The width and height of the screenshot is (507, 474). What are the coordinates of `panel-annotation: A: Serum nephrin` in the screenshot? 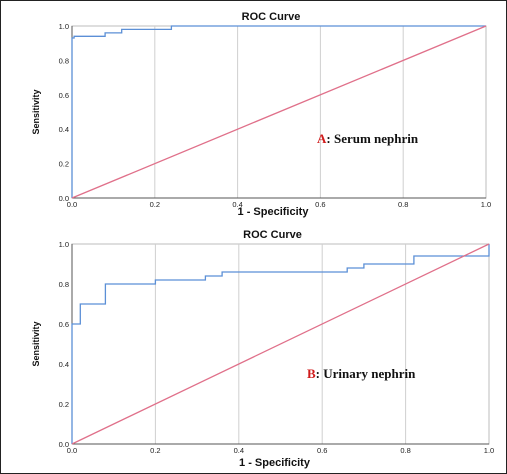 It's located at (368, 138).